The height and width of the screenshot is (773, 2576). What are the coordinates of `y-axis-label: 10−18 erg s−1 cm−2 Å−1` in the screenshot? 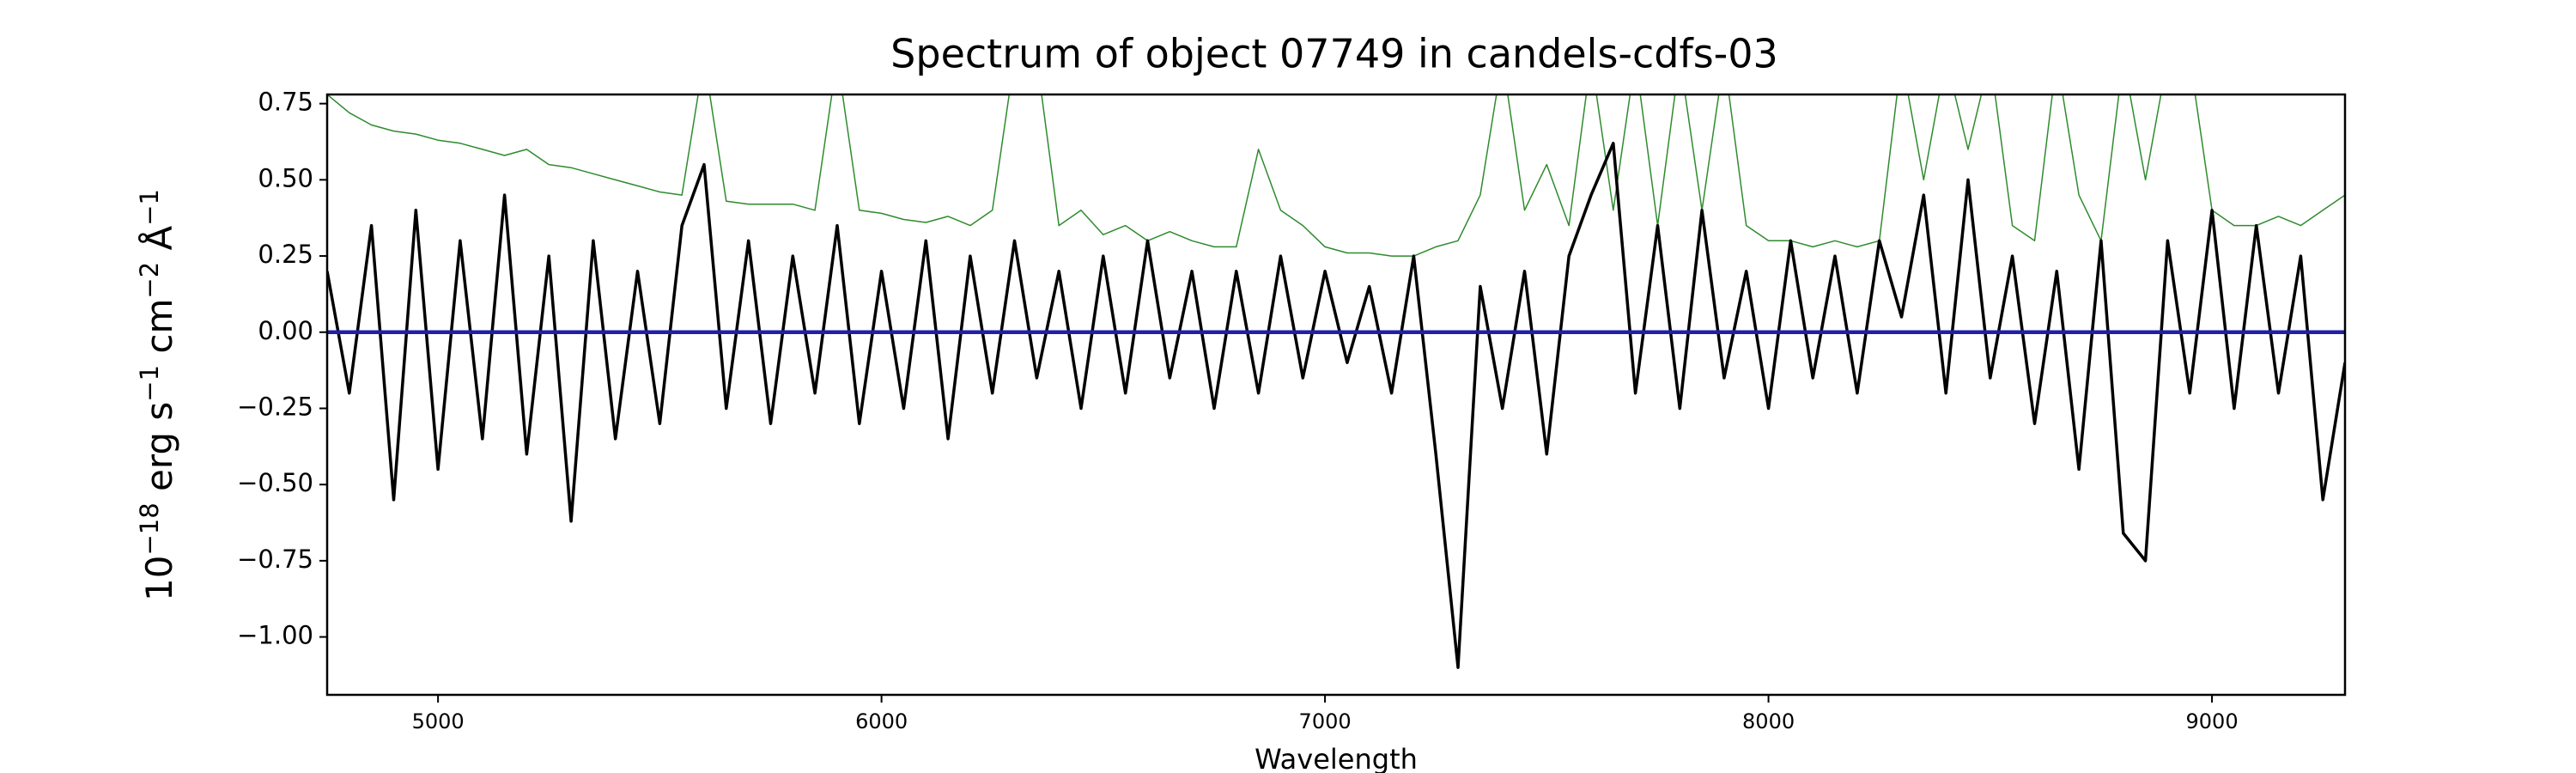 It's located at (158, 395).